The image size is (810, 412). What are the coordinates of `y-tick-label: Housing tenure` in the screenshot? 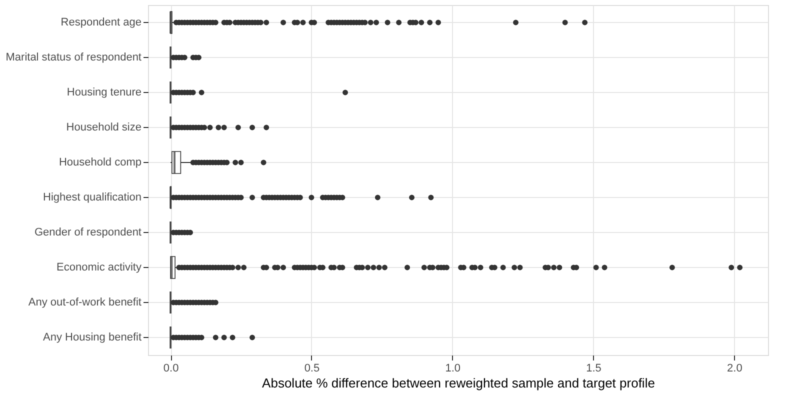 It's located at (104, 92).